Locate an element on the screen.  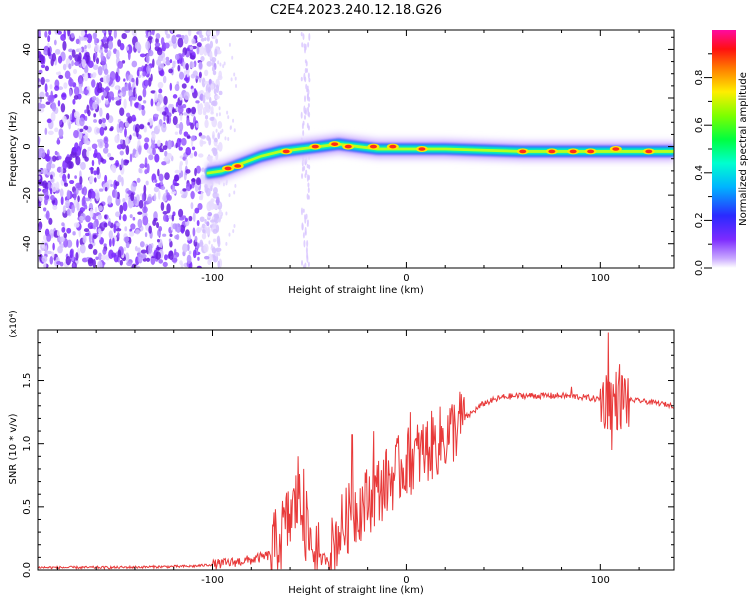
y-tick-label: 0.0 is located at coordinates (27, 570).